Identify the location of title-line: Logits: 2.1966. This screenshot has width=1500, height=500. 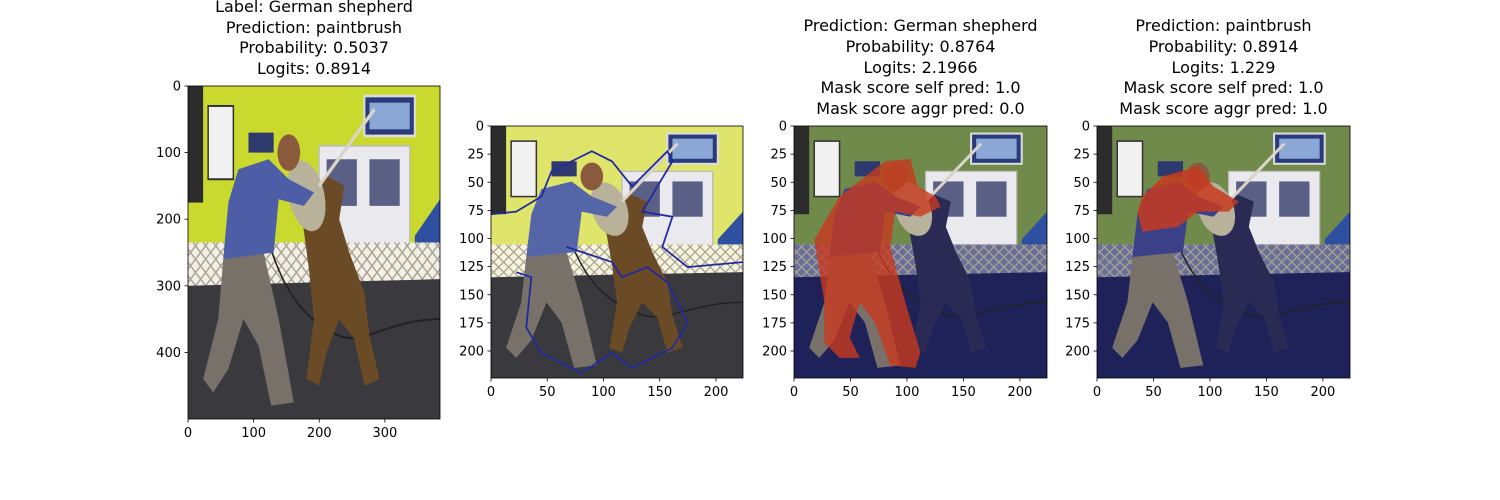
(920, 67).